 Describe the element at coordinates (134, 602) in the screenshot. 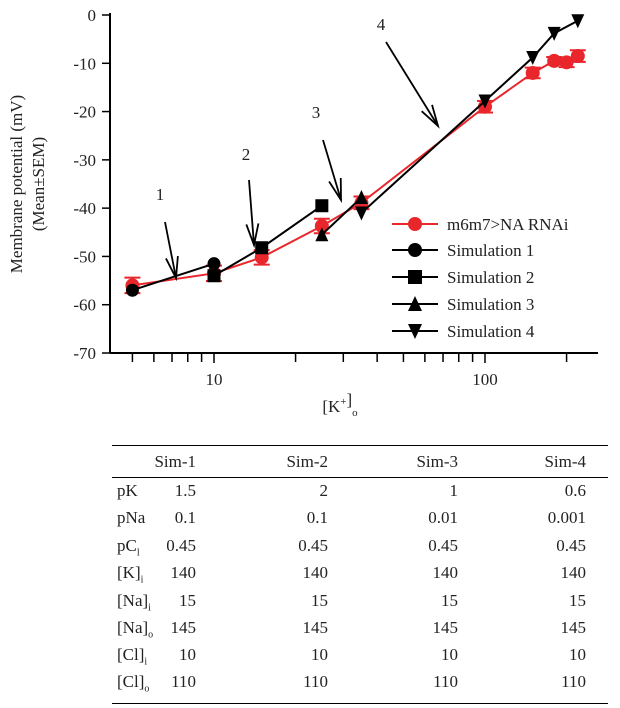

I see `table-row-label: [Na]i` at that location.